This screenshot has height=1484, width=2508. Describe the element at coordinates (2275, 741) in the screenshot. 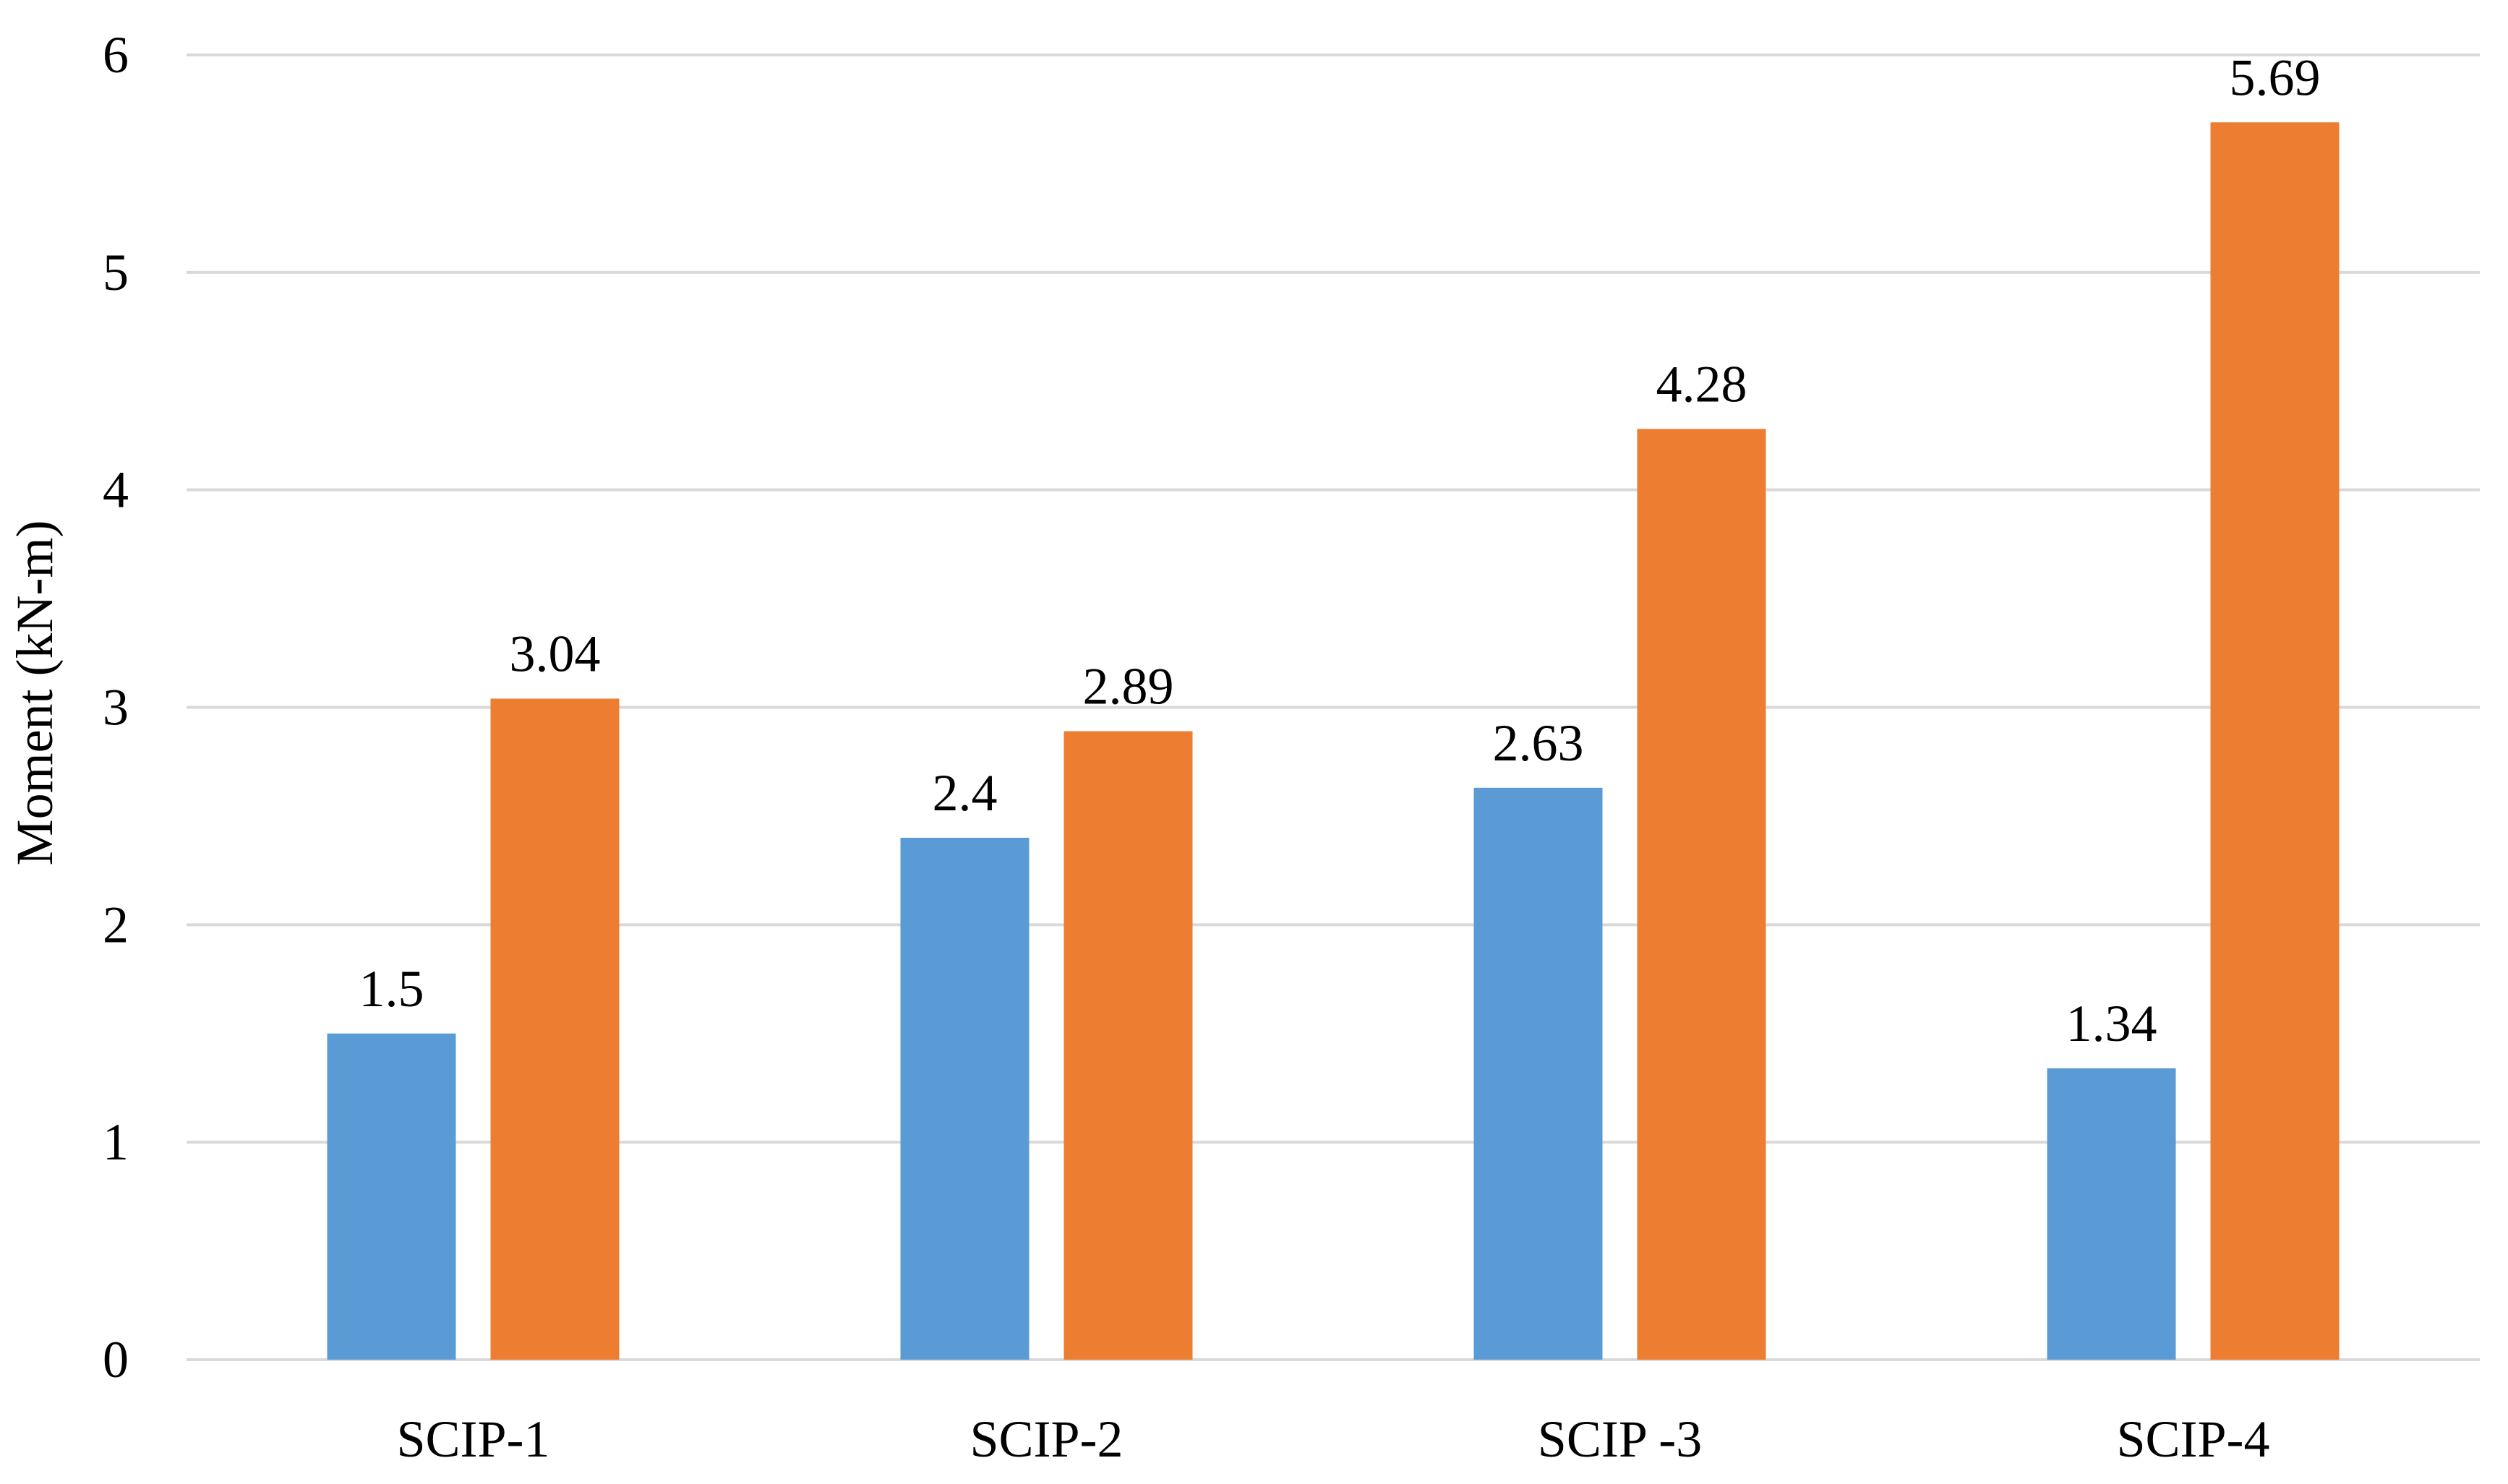

I see `bar-scip-4-series2` at that location.